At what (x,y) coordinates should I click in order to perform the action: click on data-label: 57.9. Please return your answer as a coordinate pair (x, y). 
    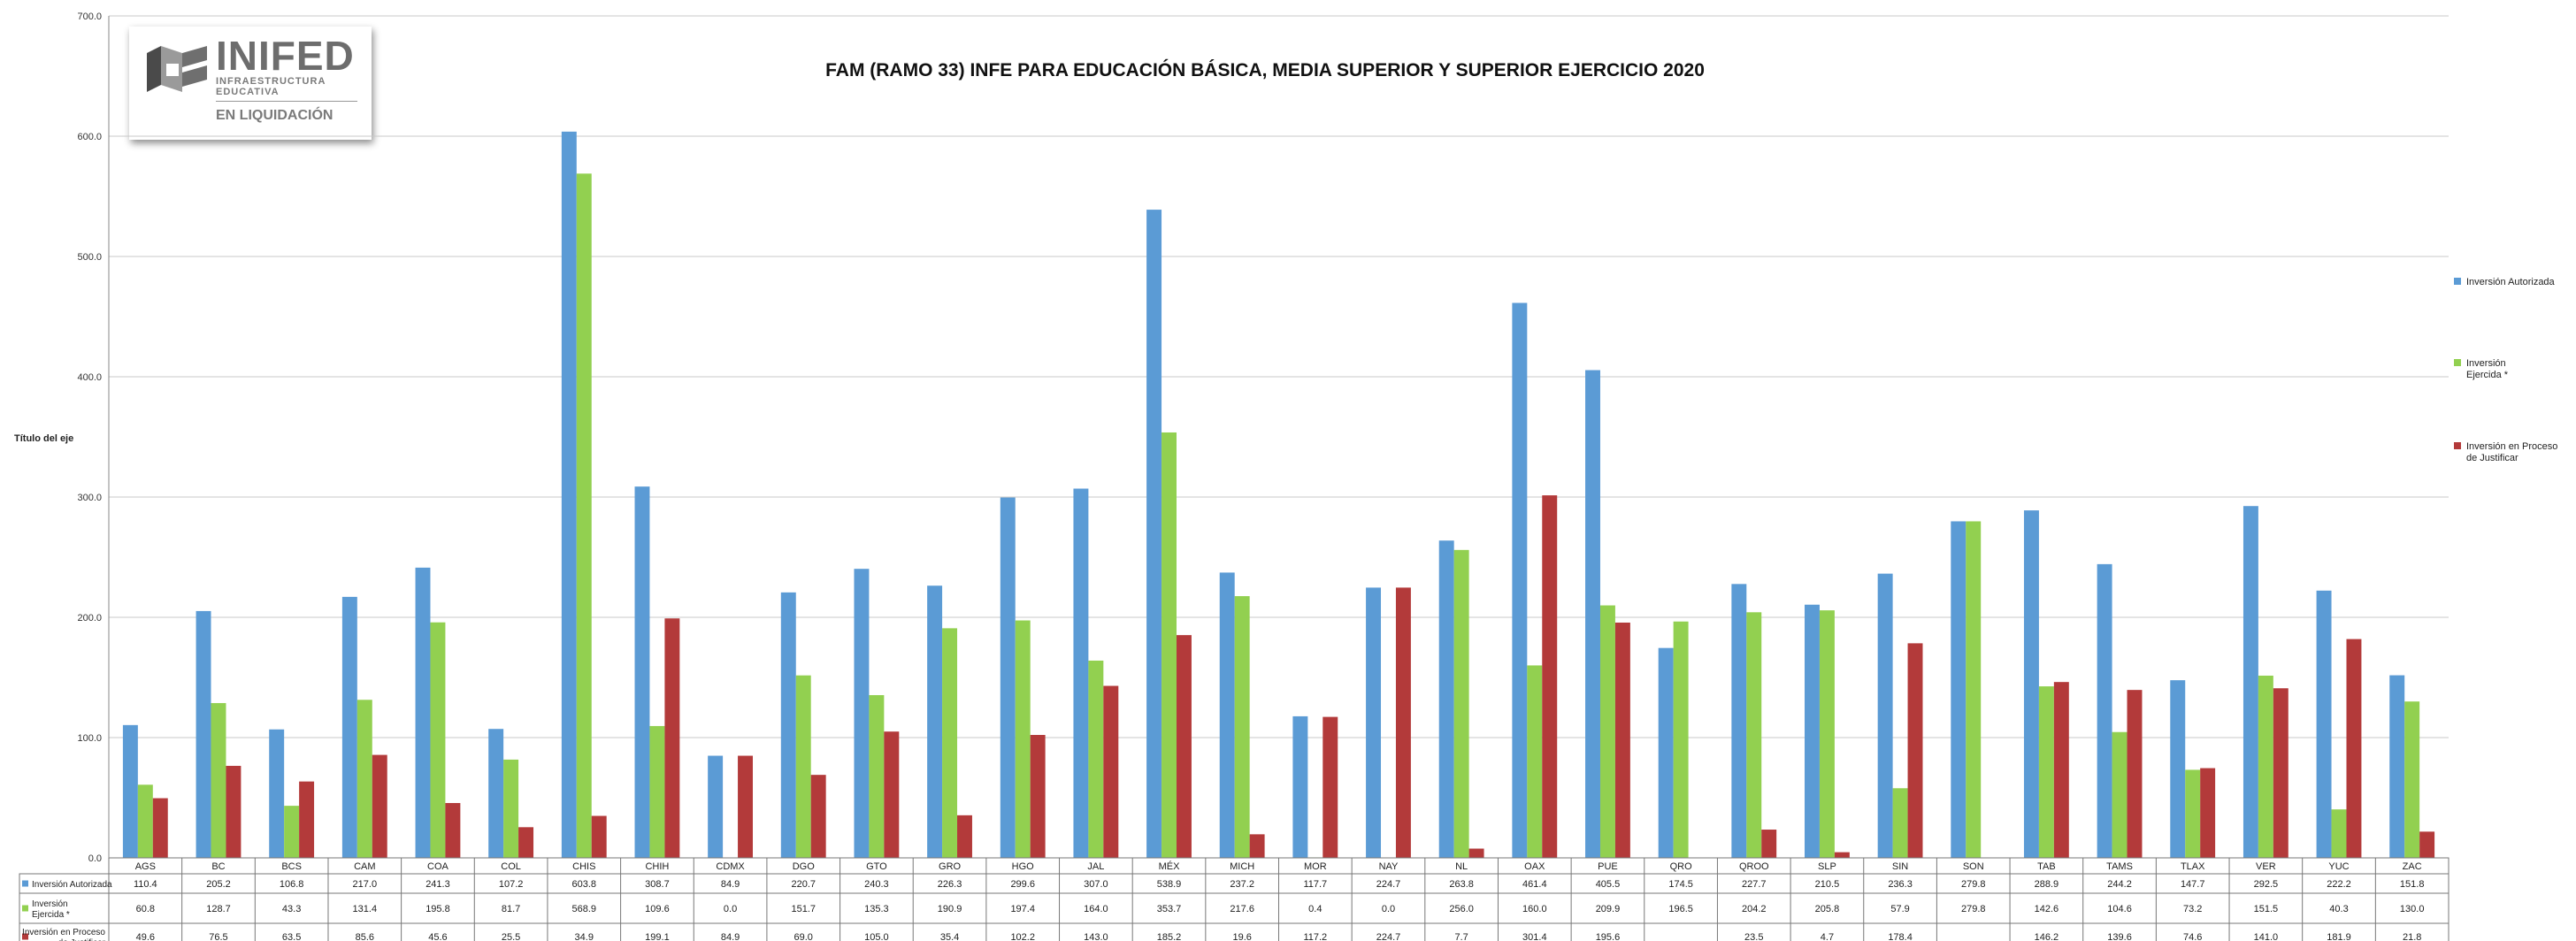
    Looking at the image, I should click on (1899, 909).